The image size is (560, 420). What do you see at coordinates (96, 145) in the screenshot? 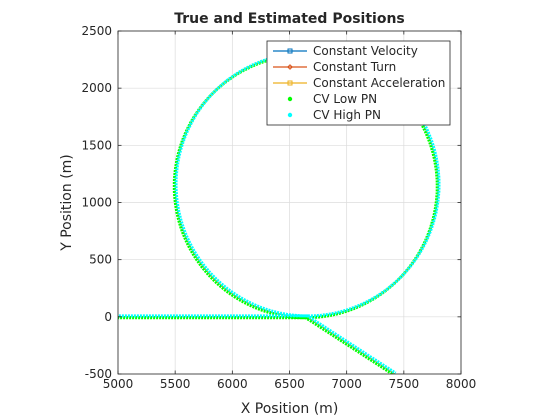
I see `y-tick-label: 1500` at bounding box center [96, 145].